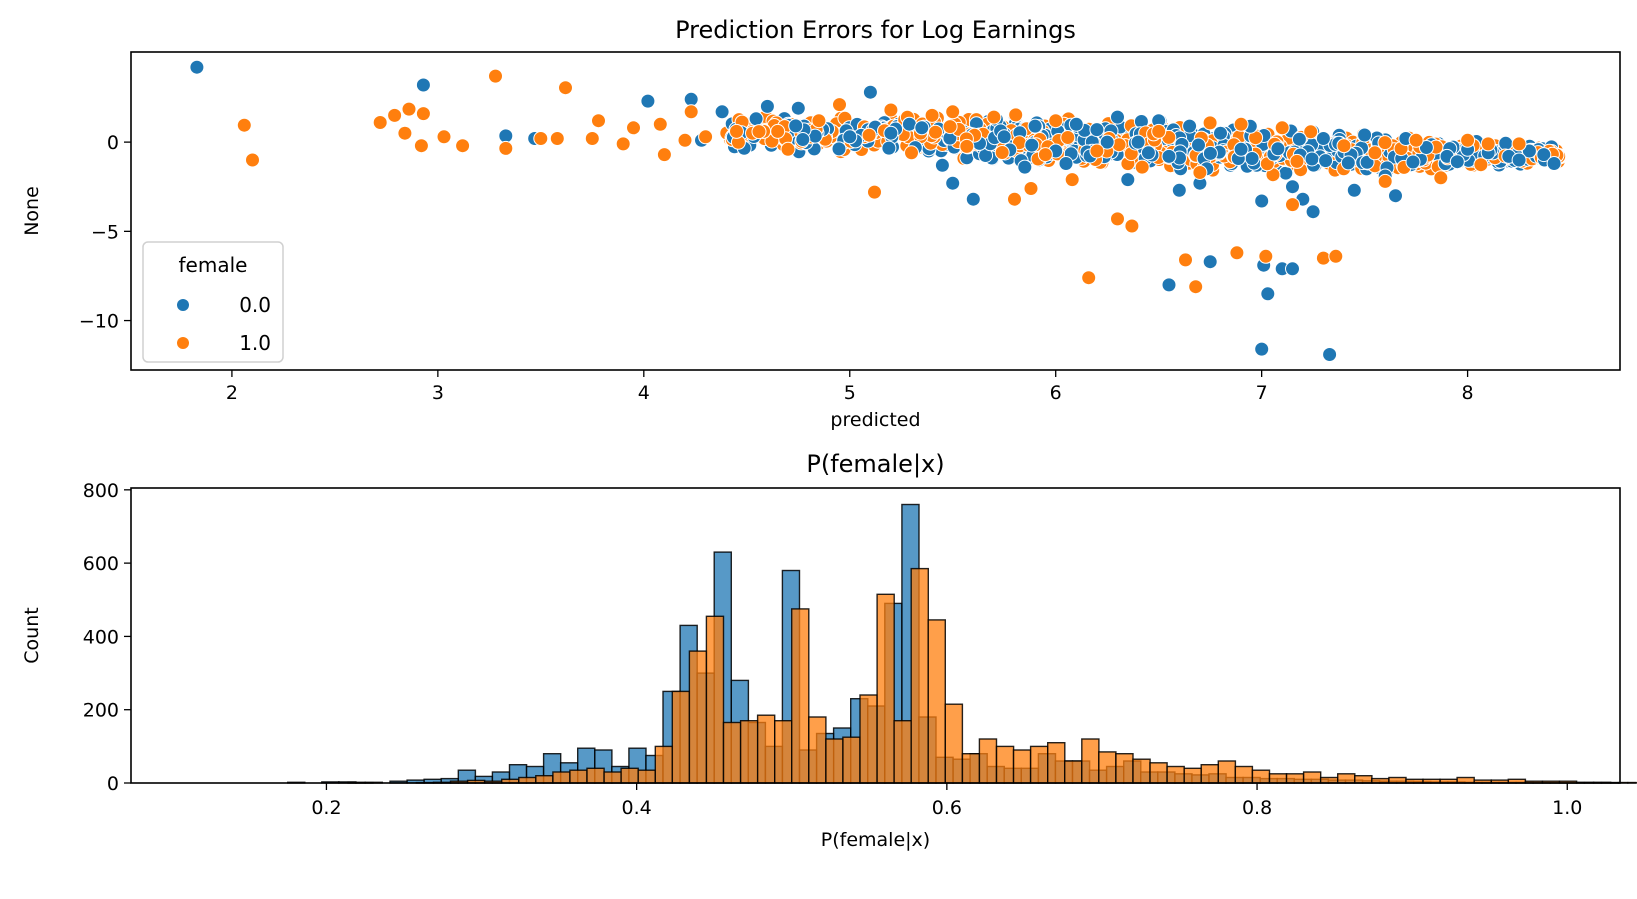  Describe the element at coordinates (107, 637) in the screenshot. I see `histogram-y-ticks: 0 200 400 600 800` at that location.